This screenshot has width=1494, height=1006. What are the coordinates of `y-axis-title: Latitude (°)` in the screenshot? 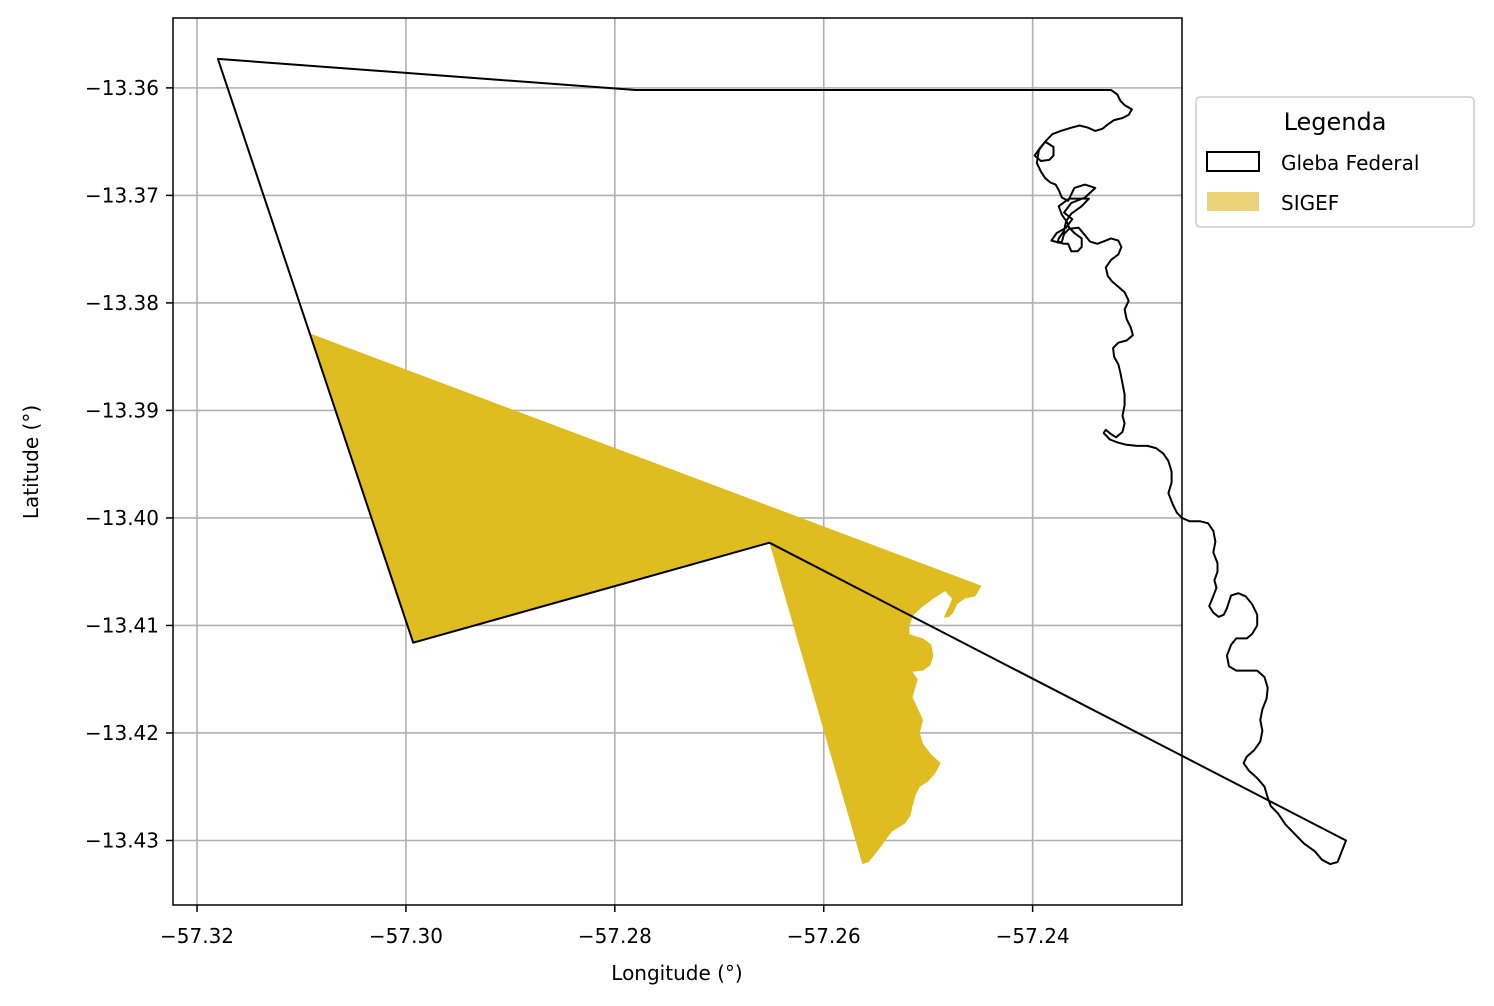 It's located at (31, 462).